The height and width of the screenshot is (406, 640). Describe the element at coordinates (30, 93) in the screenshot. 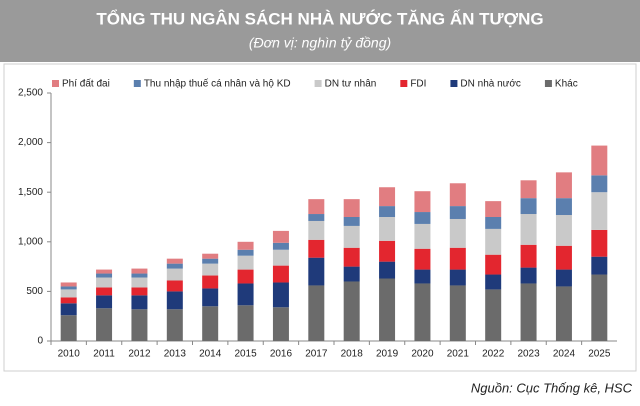

I see `y-tick-label: 2,500` at that location.